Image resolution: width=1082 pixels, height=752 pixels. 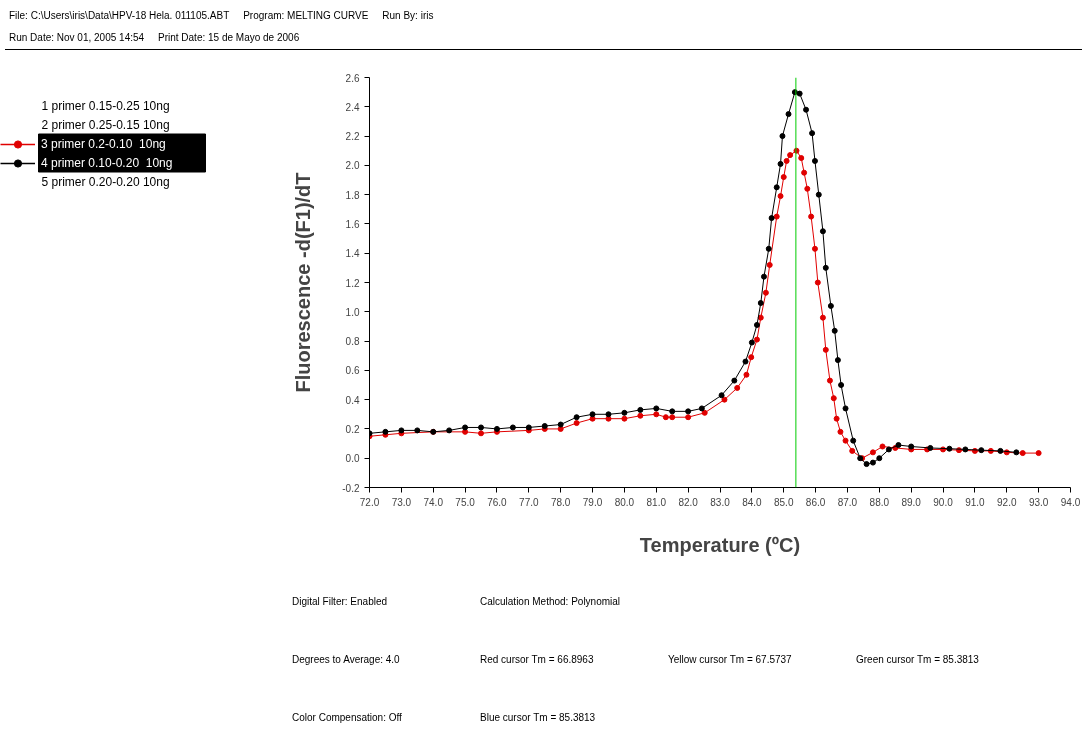 I want to click on x-tick-label: 89.0, so click(x=911, y=502).